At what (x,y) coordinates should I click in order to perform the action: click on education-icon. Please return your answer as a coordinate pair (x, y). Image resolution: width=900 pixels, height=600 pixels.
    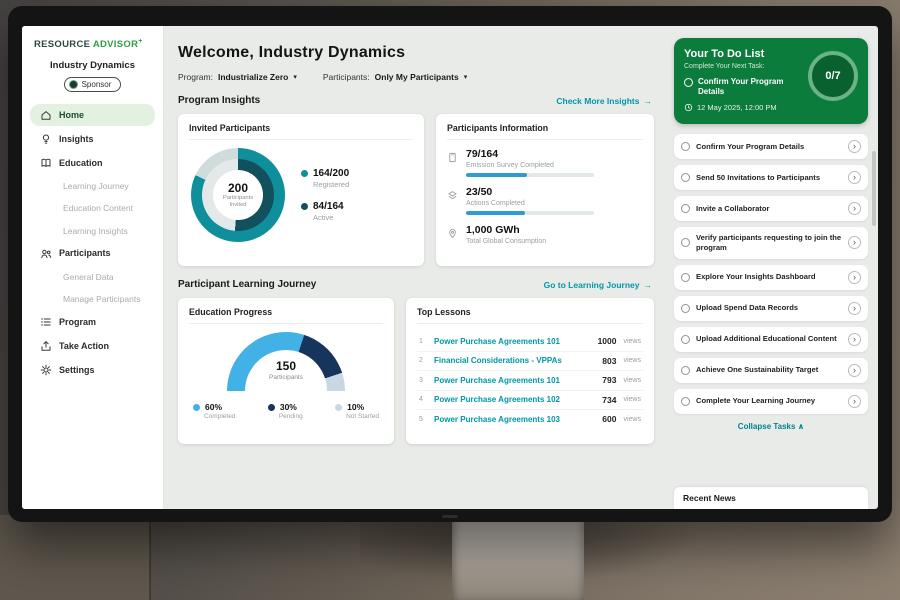
    Looking at the image, I should click on (46, 163).